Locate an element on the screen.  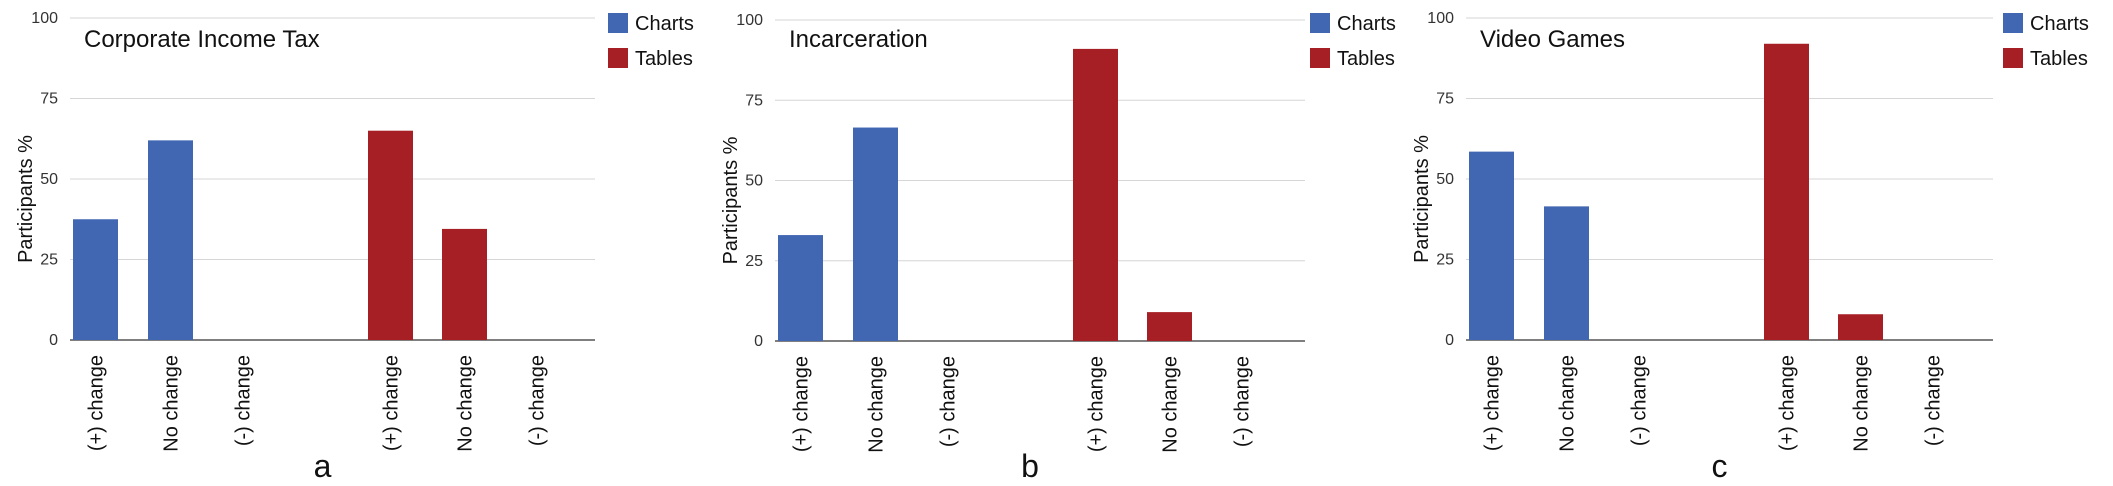
chart-title: Video Games is located at coordinates (1552, 39).